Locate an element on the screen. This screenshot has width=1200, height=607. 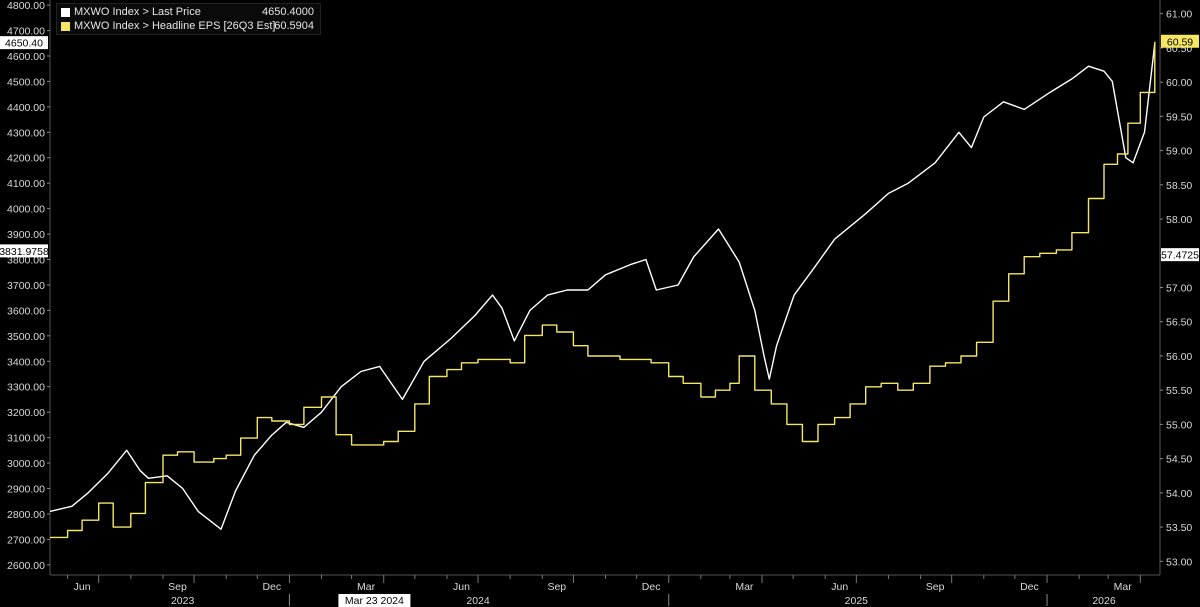
legend-swatch-white is located at coordinates (65, 12).